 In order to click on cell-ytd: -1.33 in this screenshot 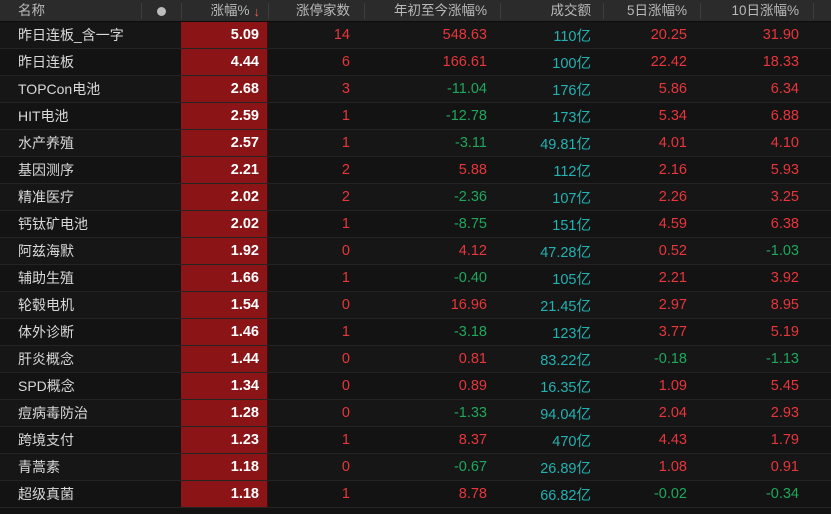, I will do `click(470, 413)`.